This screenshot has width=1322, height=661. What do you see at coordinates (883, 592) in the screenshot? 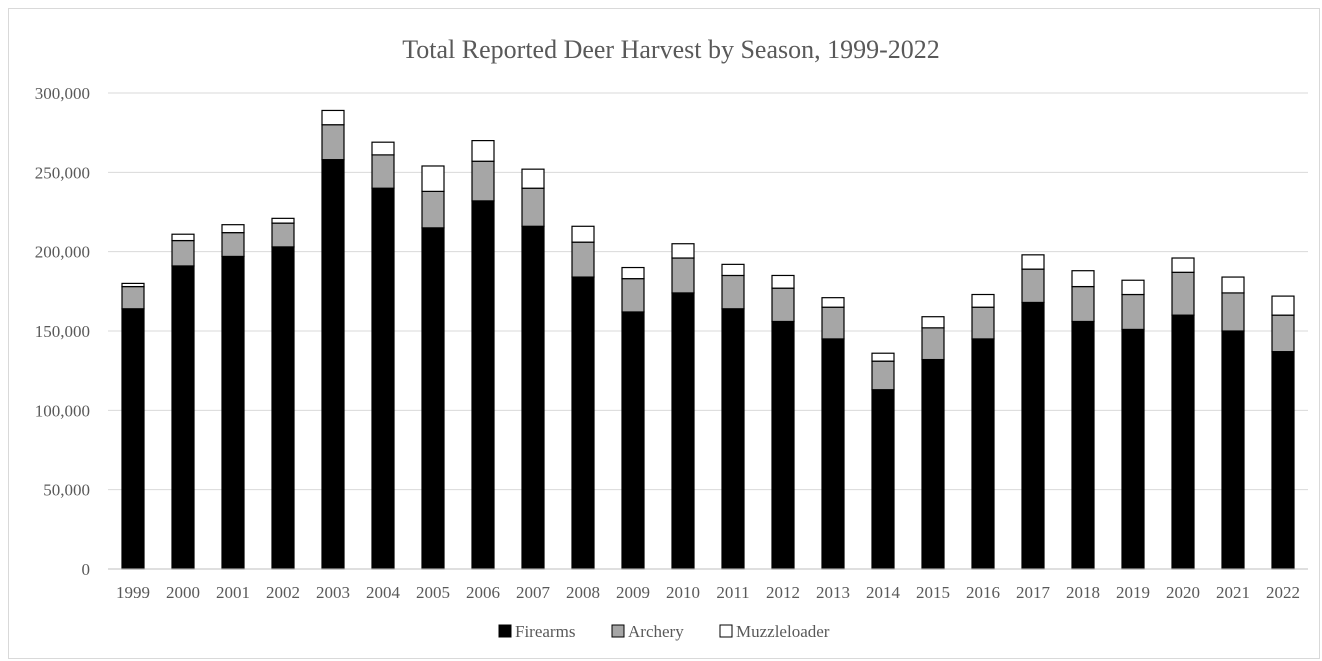
I see `x-tick-label: 2014` at bounding box center [883, 592].